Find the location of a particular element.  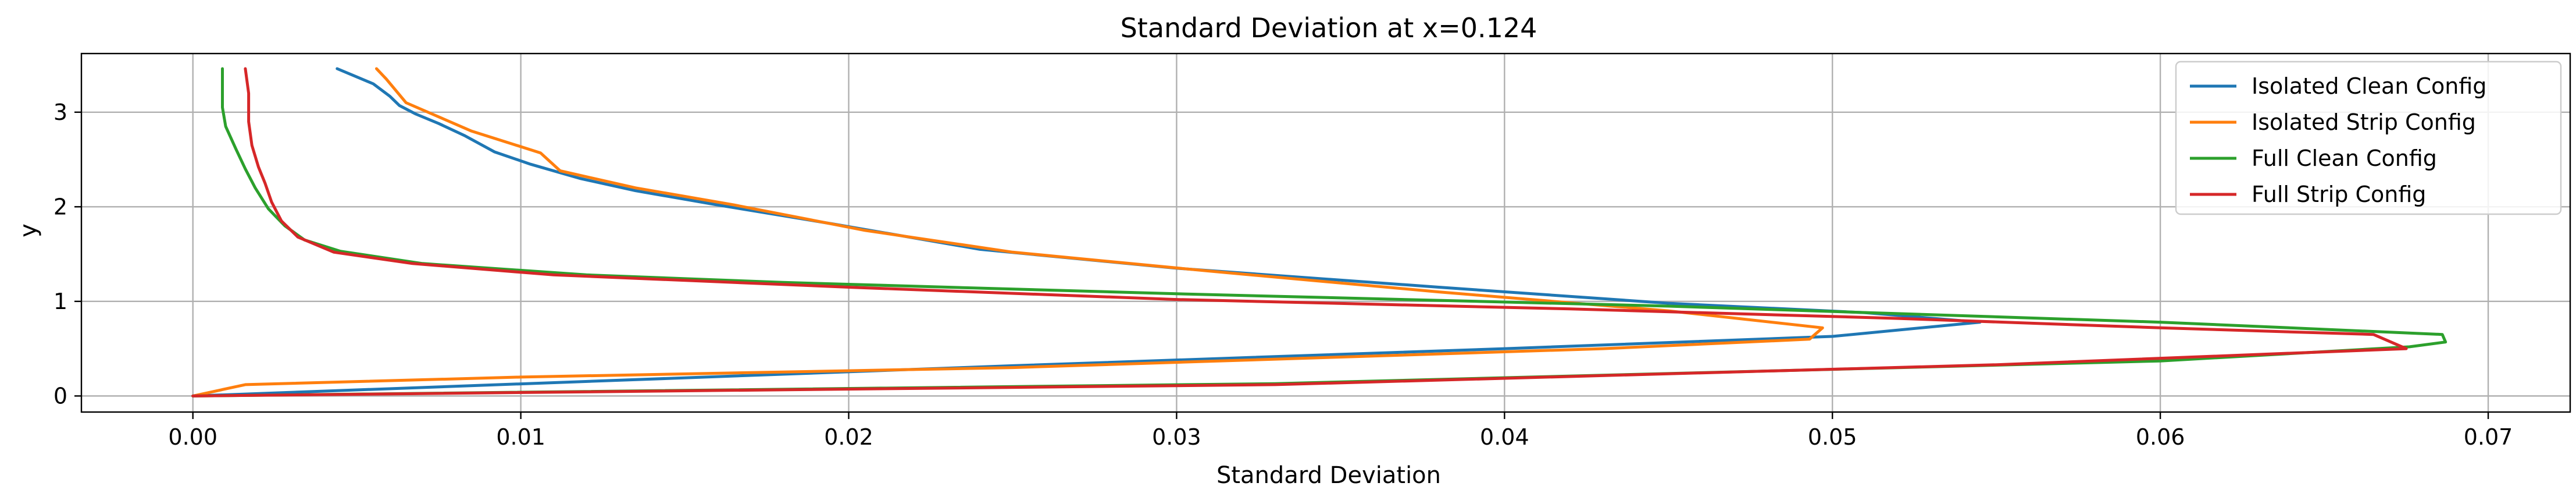

legend-box is located at coordinates (2369, 138).